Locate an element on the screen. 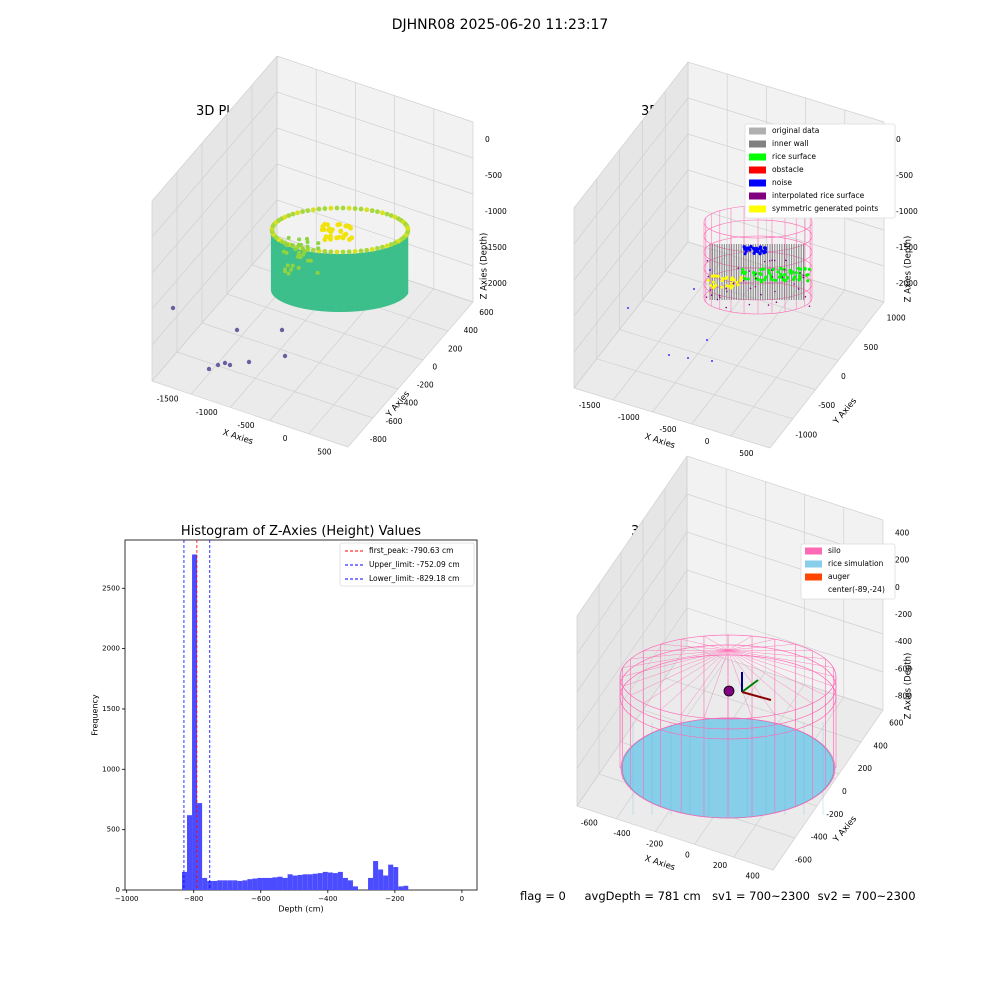 The height and width of the screenshot is (1000, 1000). panel3-title: Histogram of Z-Axies (Height) Values is located at coordinates (301, 531).